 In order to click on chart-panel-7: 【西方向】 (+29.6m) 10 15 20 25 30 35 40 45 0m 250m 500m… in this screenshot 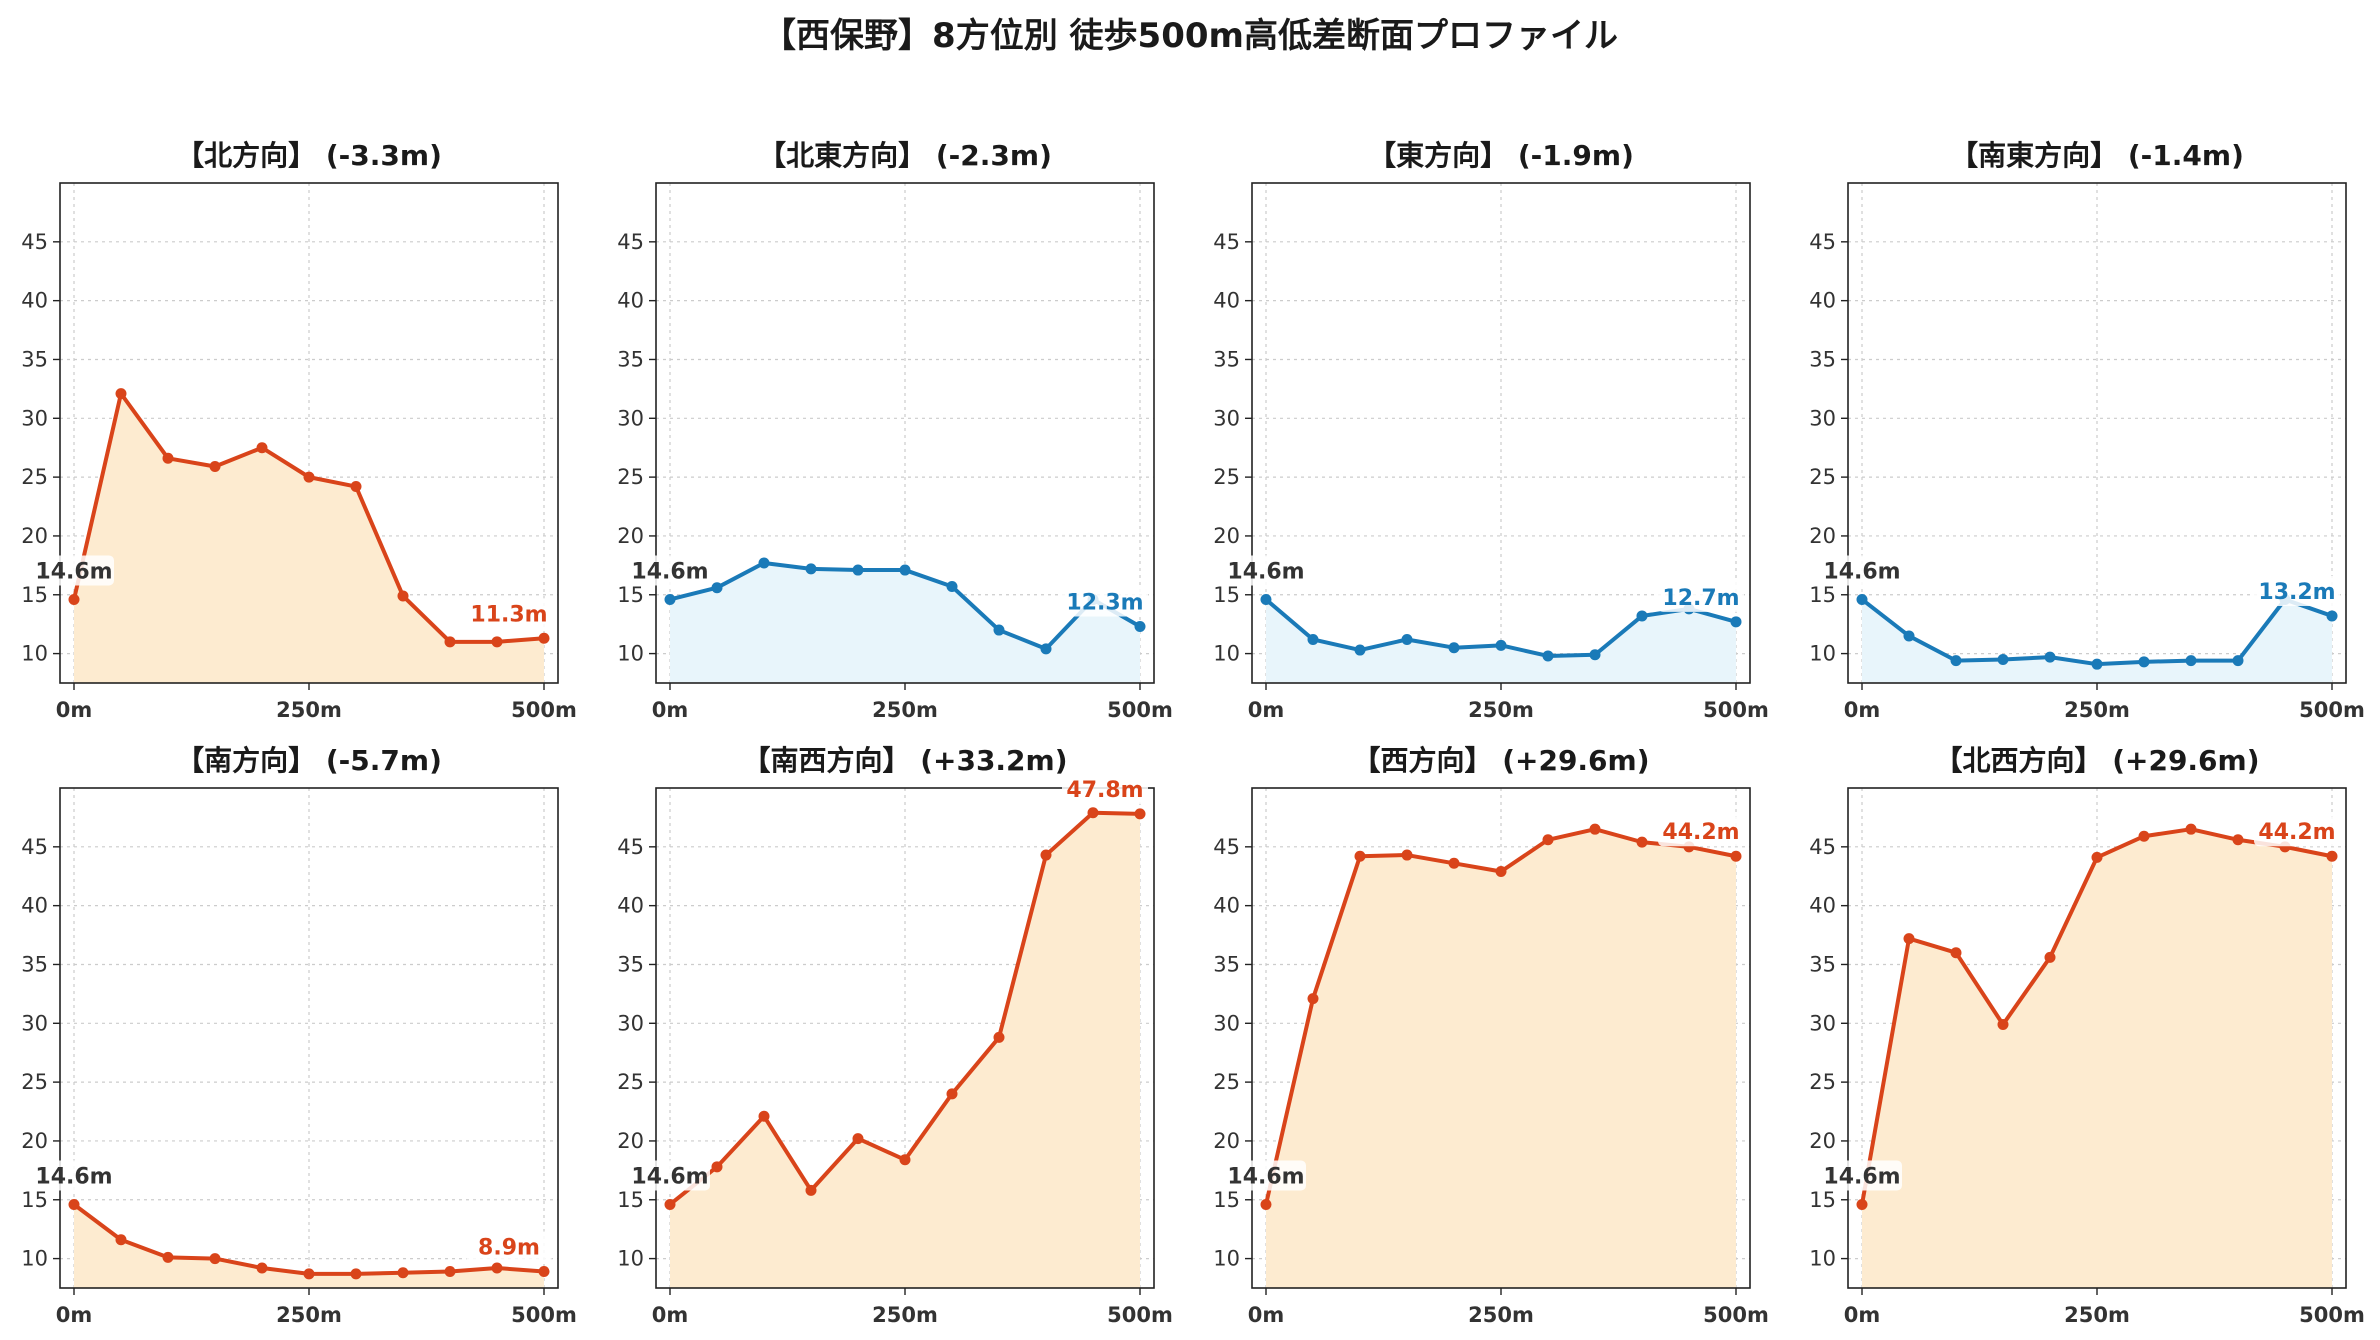, I will do `click(1491, 1035)`.